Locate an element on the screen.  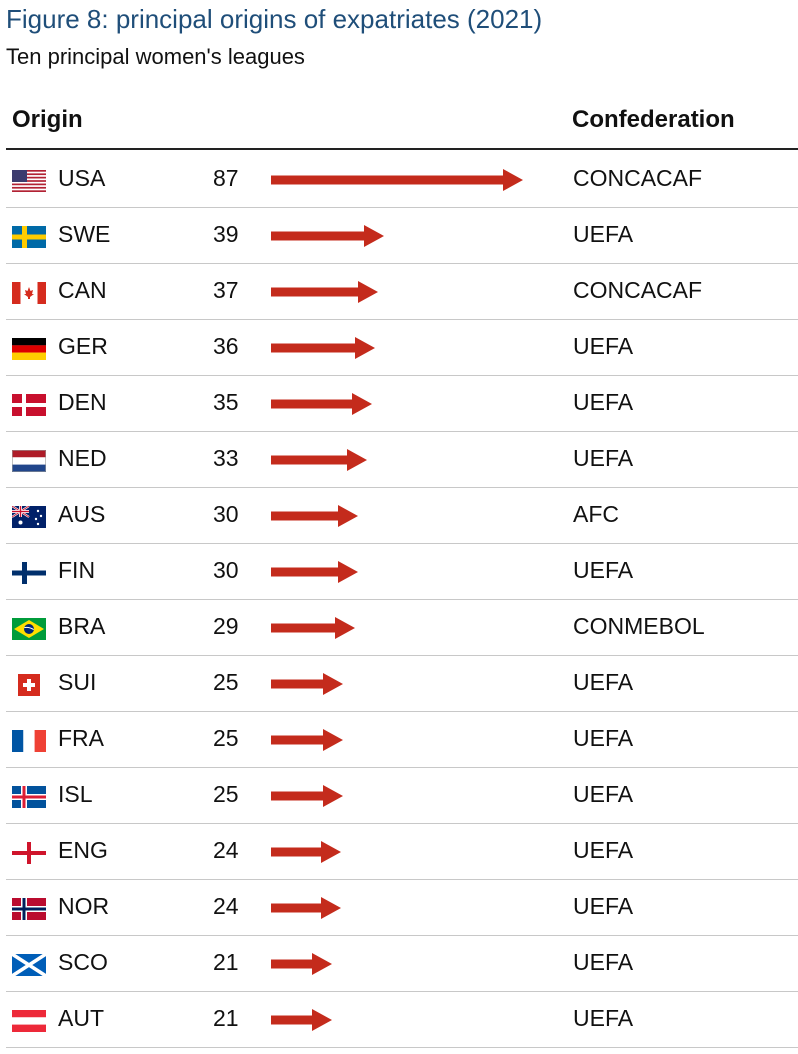
value-label: 35 is located at coordinates (226, 402).